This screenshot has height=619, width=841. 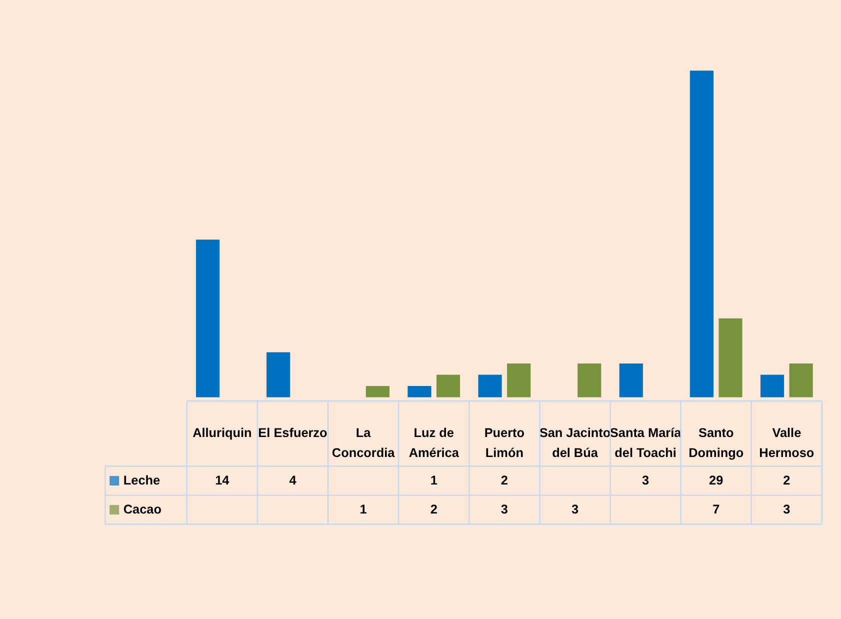 I want to click on x-tick-label: Luz de América, so click(x=434, y=443).